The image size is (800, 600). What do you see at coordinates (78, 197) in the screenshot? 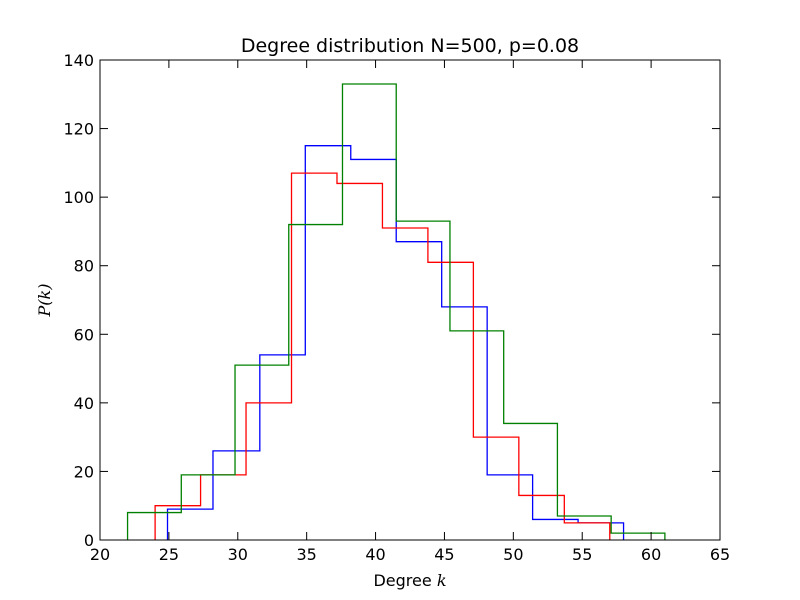
I see `y-tick-label: 100` at bounding box center [78, 197].